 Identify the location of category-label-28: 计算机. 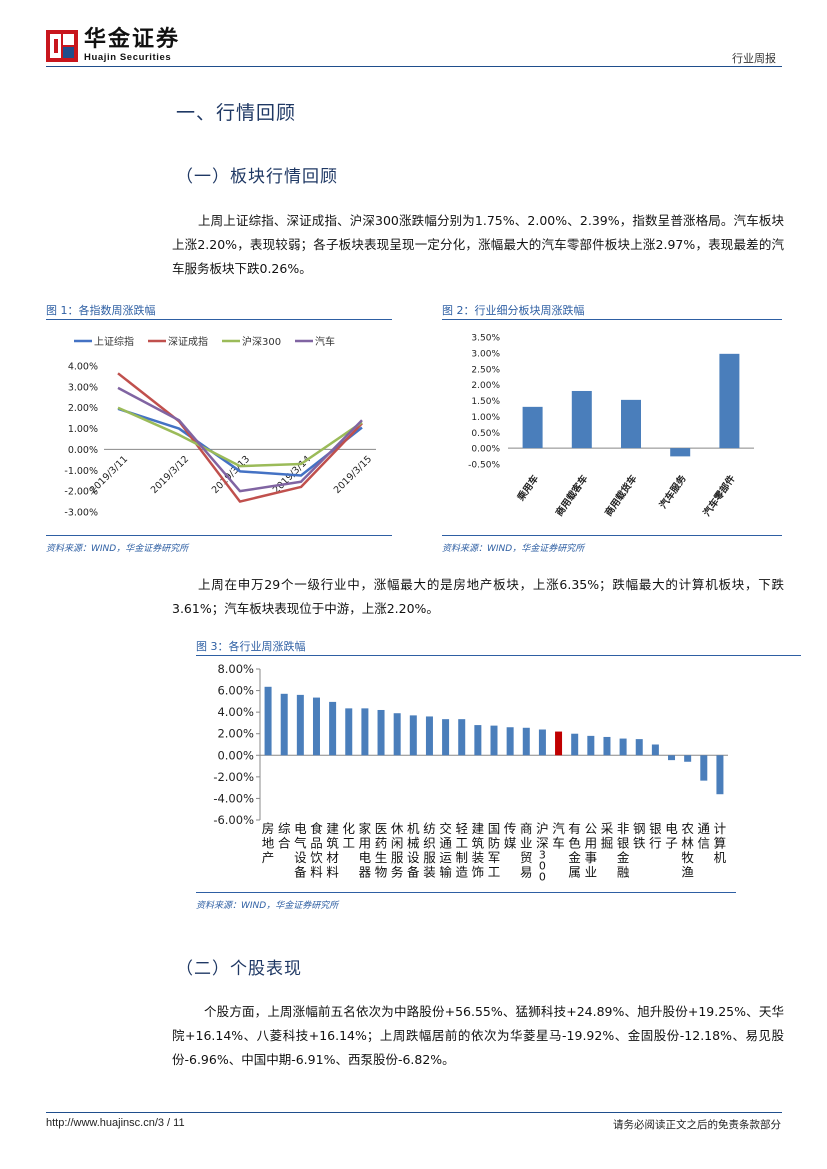
(720, 843).